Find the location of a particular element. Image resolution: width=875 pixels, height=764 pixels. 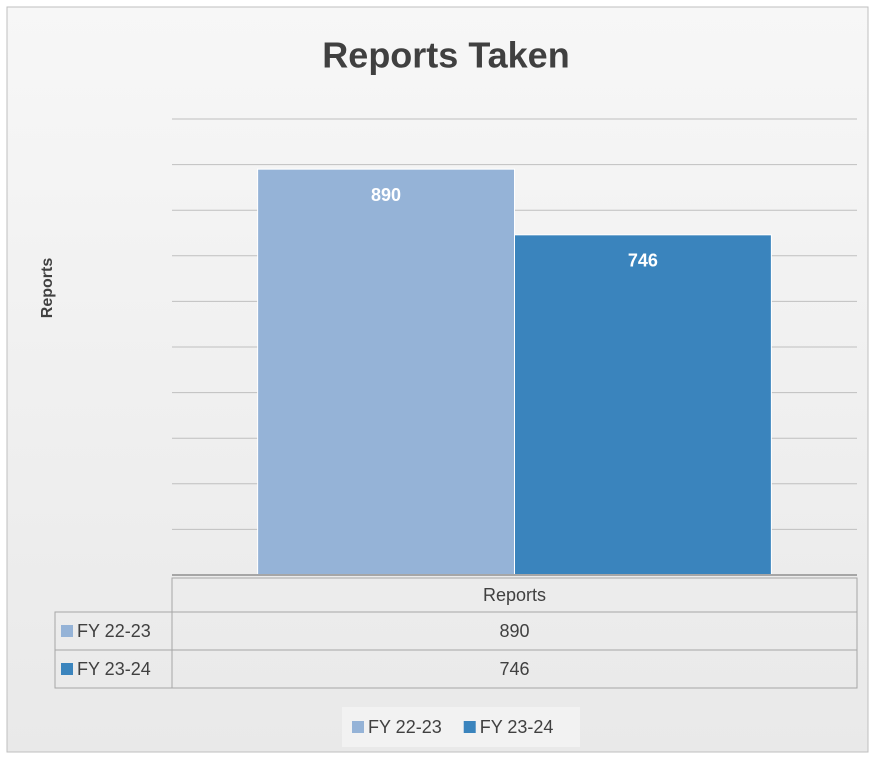

table-value: 746 is located at coordinates (514, 669).